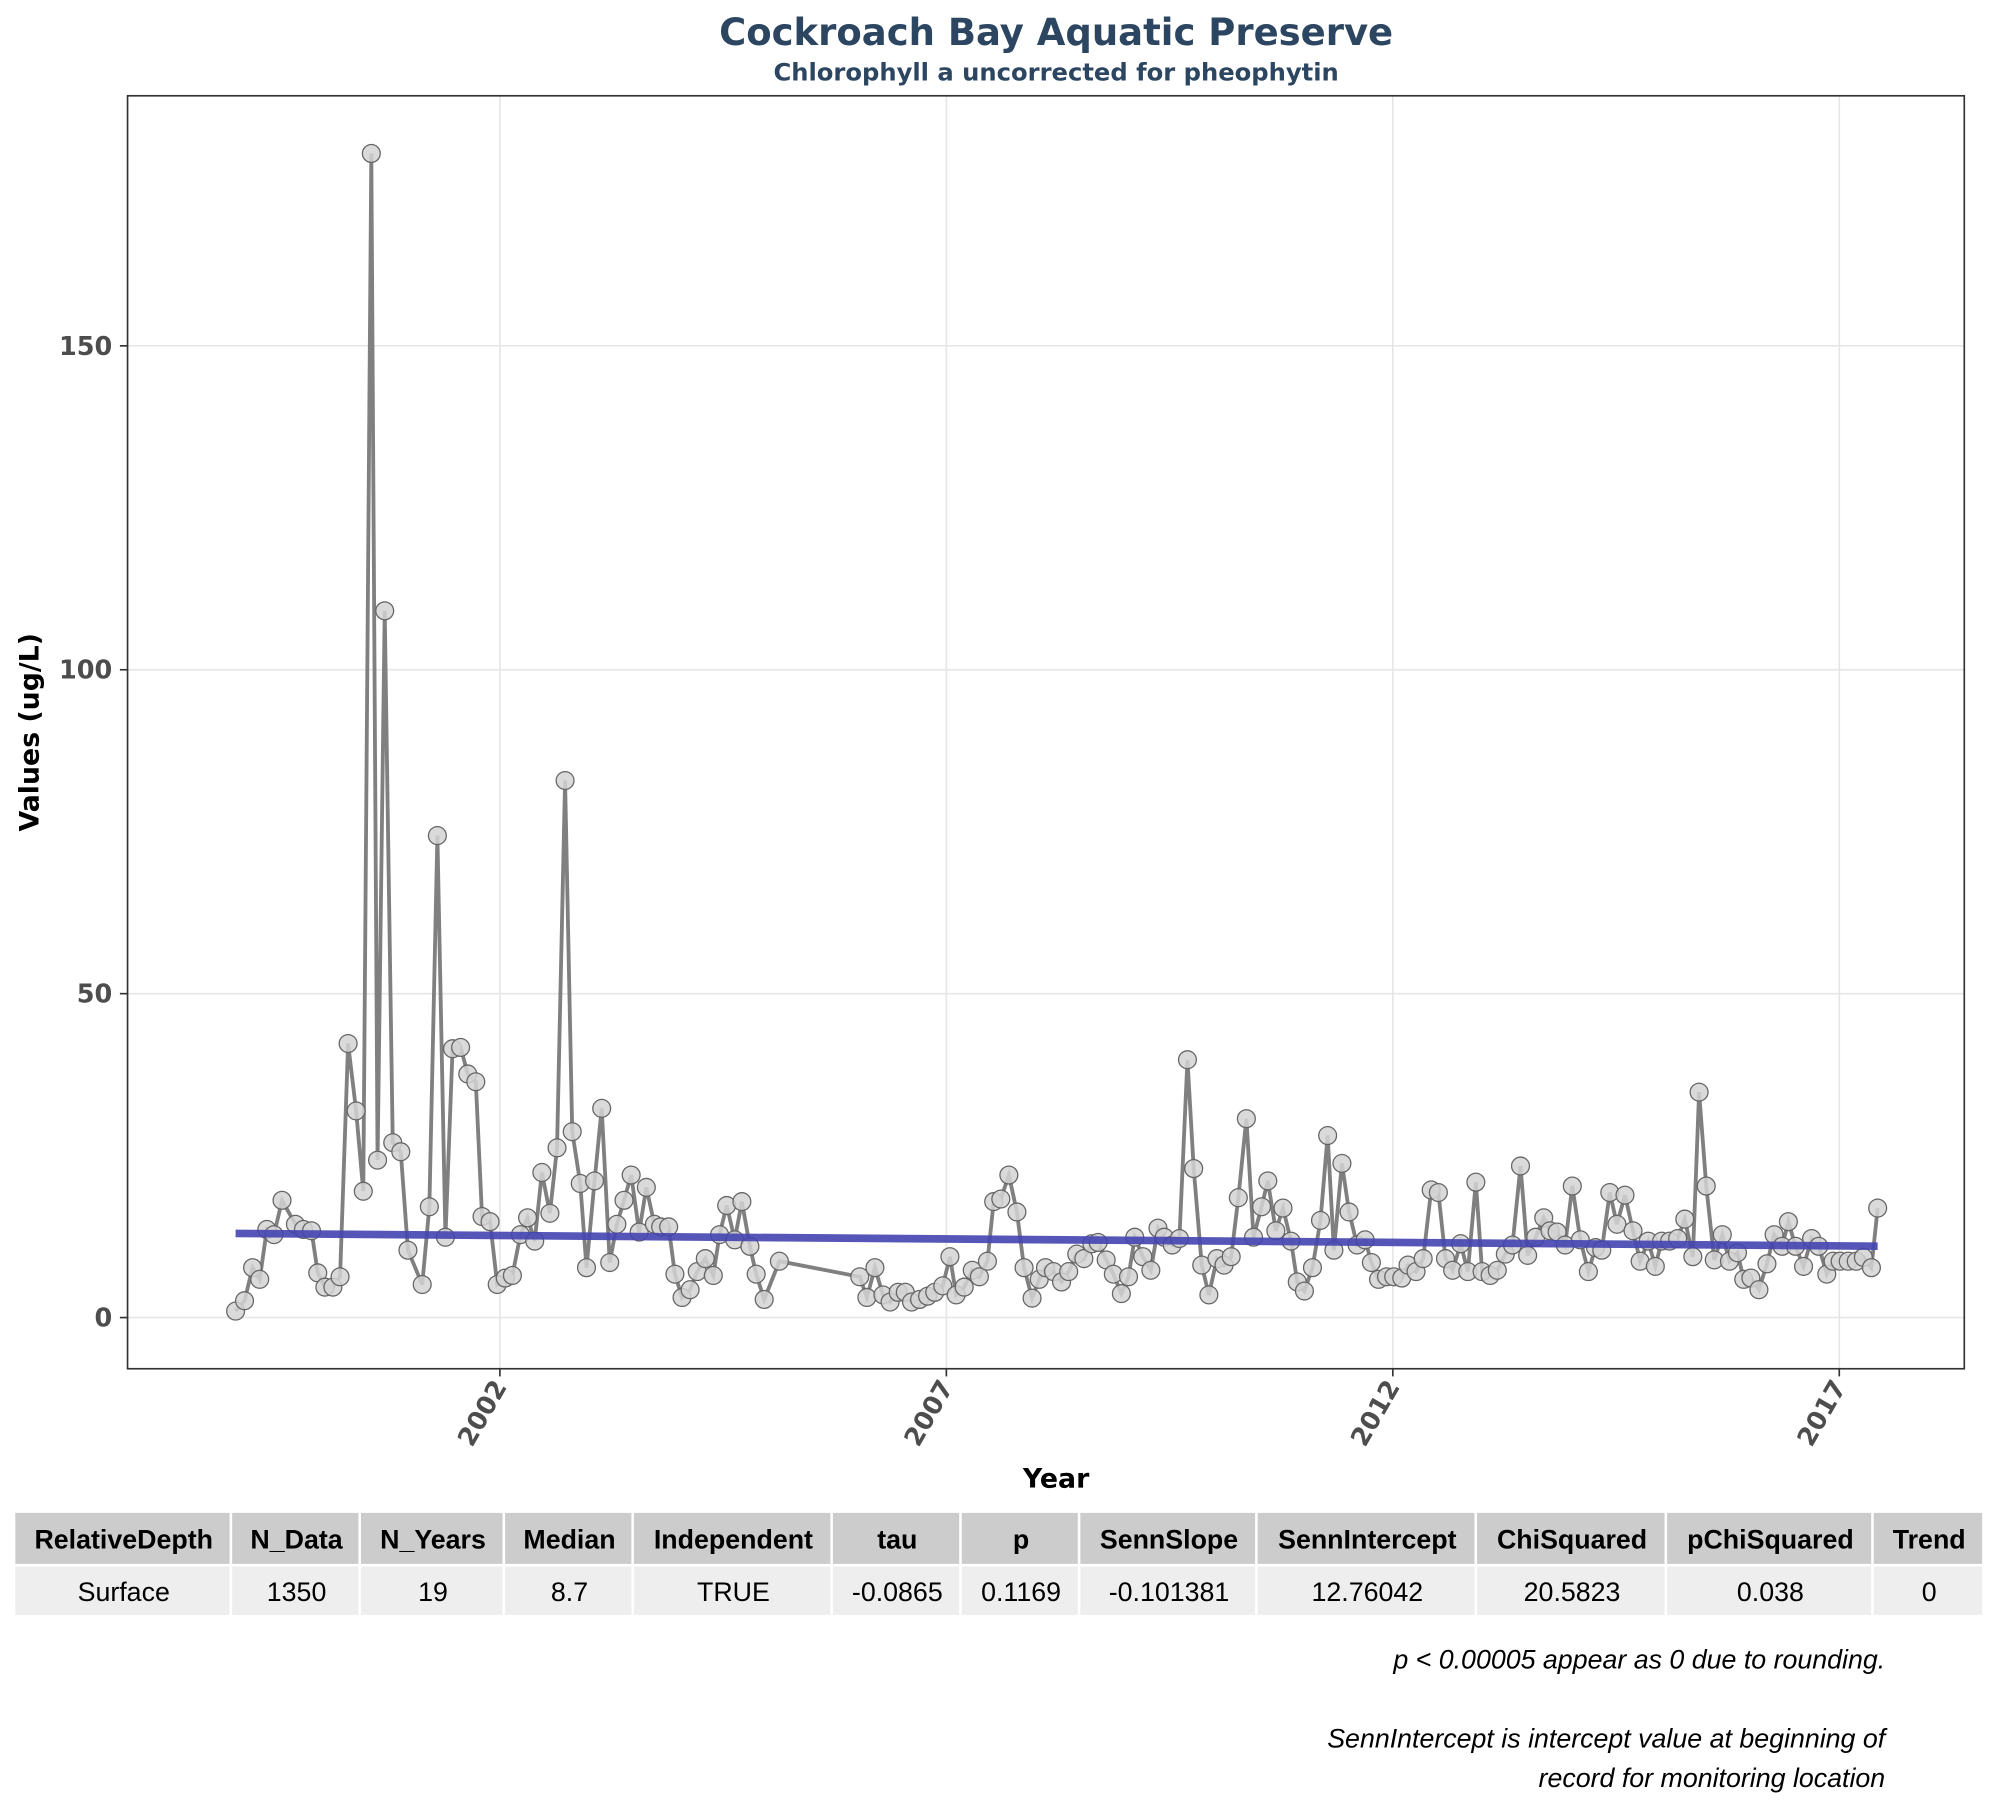  Describe the element at coordinates (1056, 1240) in the screenshot. I see `trend-line` at that location.